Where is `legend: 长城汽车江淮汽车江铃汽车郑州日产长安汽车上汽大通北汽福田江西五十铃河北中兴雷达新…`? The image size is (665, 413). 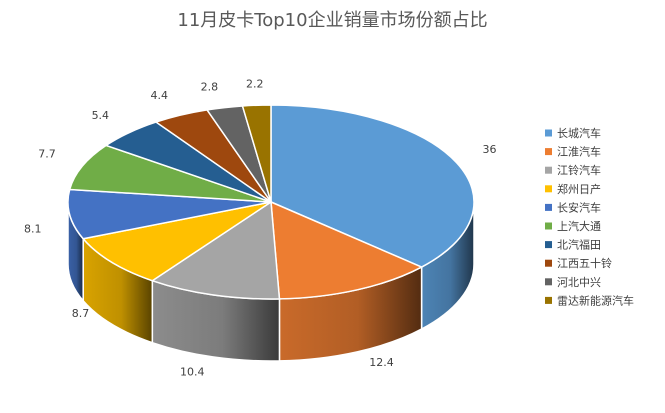
legend: 长城汽车江淮汽车江铃汽车郑州日产长安汽车上汽大通北汽福田江西五十铃河北中兴雷达新… is located at coordinates (589, 216).